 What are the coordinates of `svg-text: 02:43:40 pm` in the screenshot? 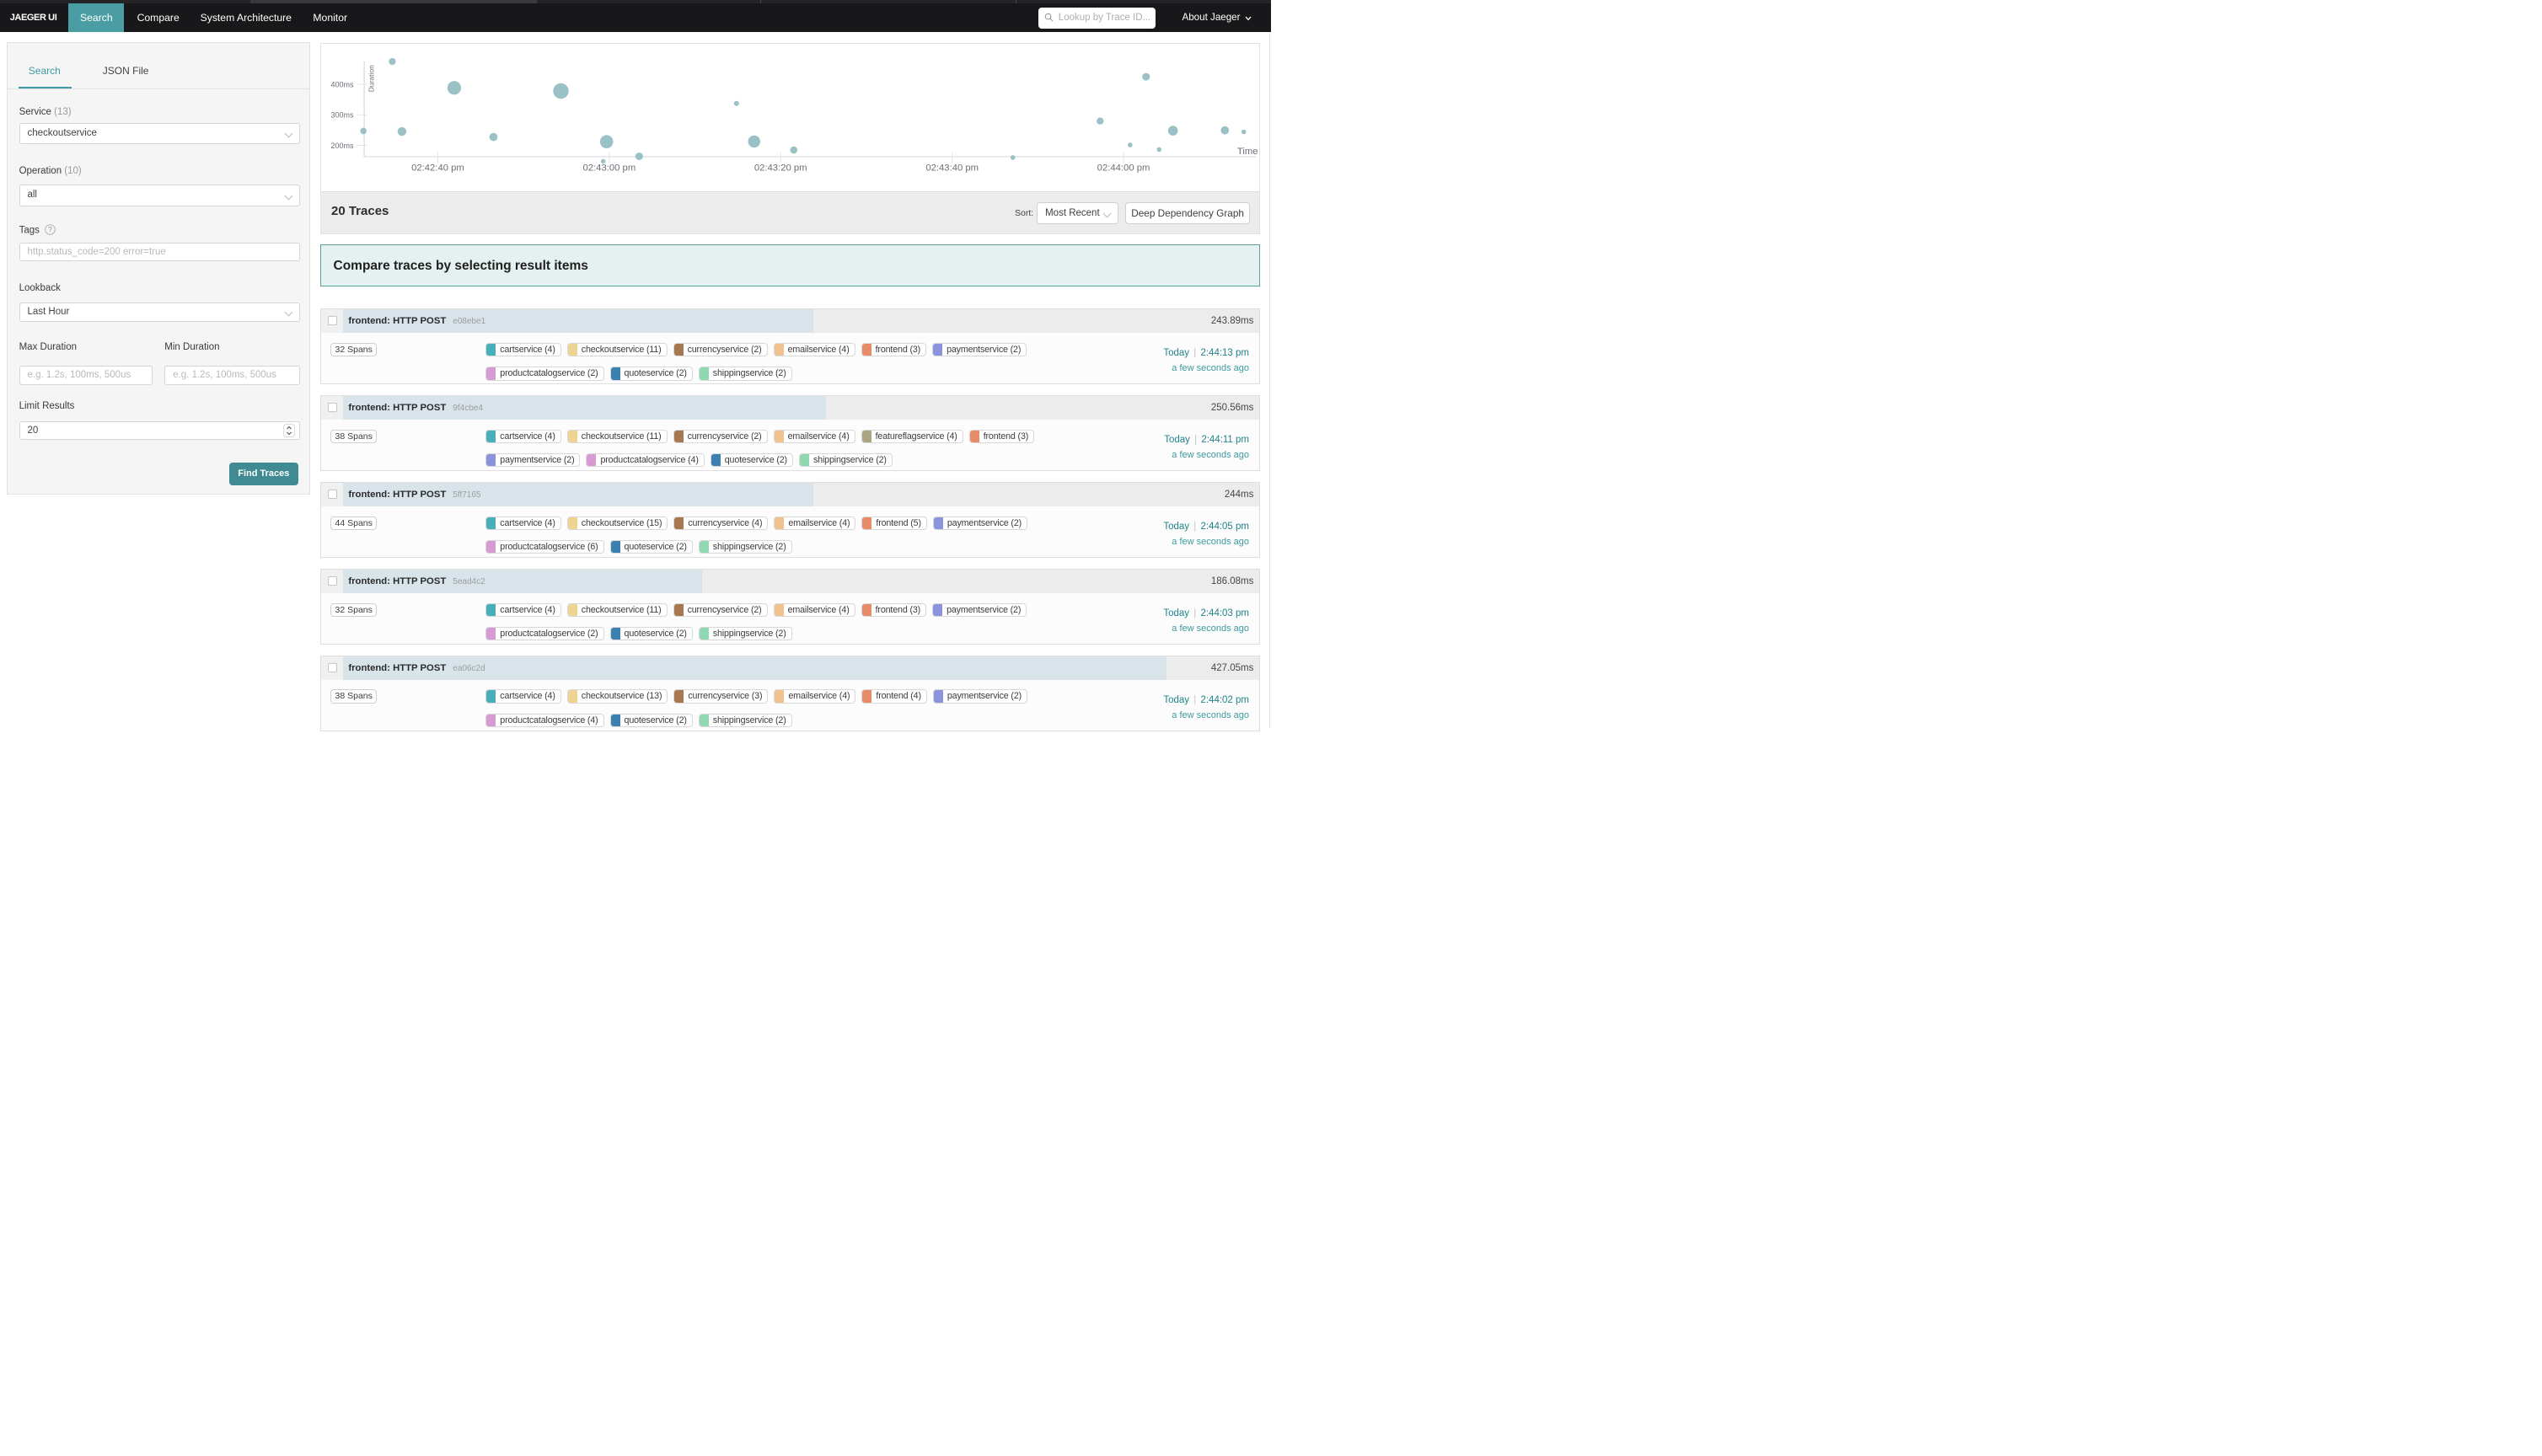 It's located at (952, 168).